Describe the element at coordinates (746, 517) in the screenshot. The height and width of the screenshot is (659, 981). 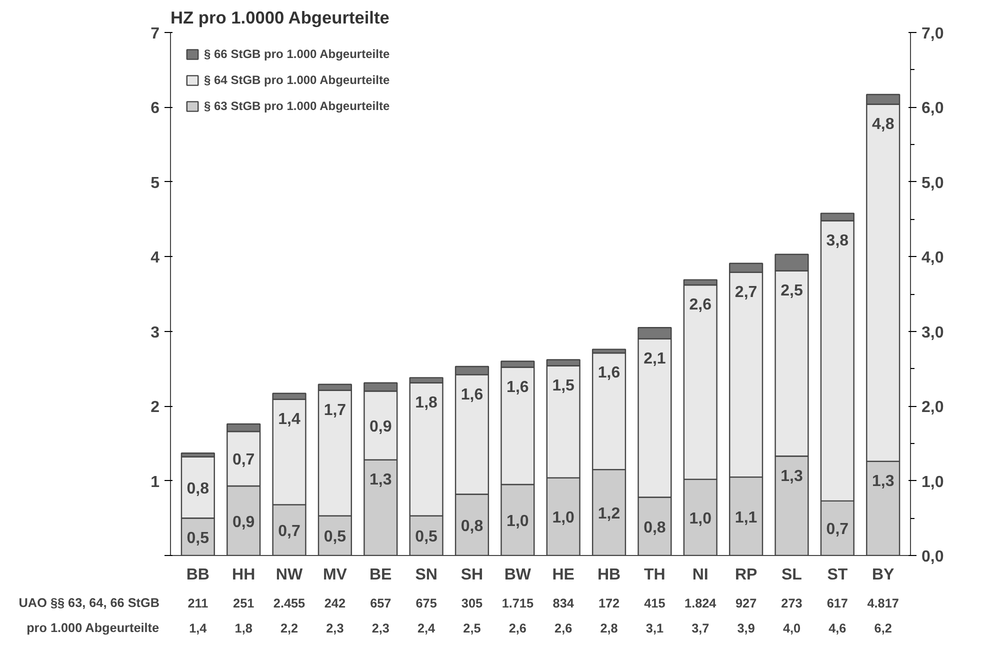
I see `data-label: 1,1` at that location.